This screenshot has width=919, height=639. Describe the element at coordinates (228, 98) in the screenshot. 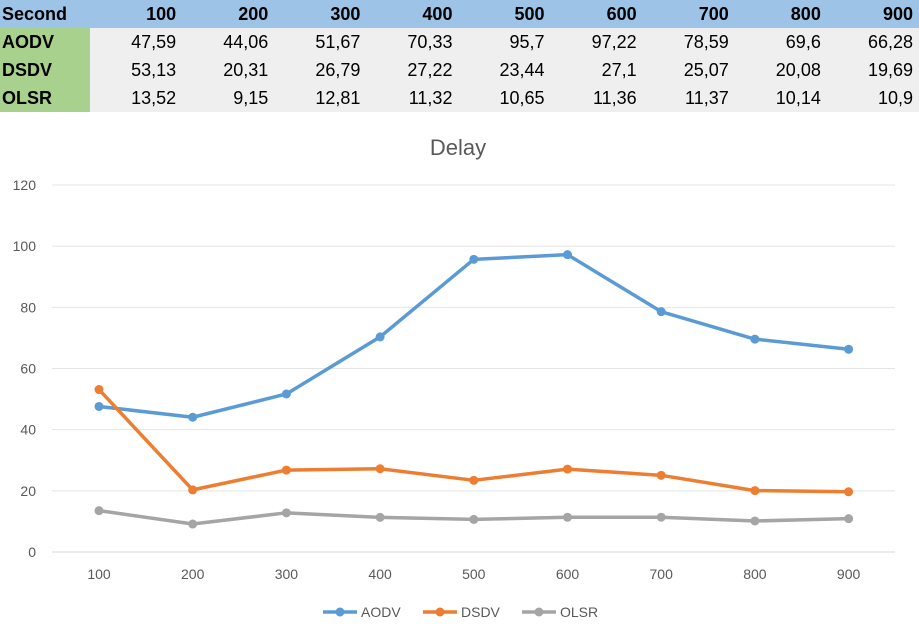

I see `table-cell: 9,15` at that location.